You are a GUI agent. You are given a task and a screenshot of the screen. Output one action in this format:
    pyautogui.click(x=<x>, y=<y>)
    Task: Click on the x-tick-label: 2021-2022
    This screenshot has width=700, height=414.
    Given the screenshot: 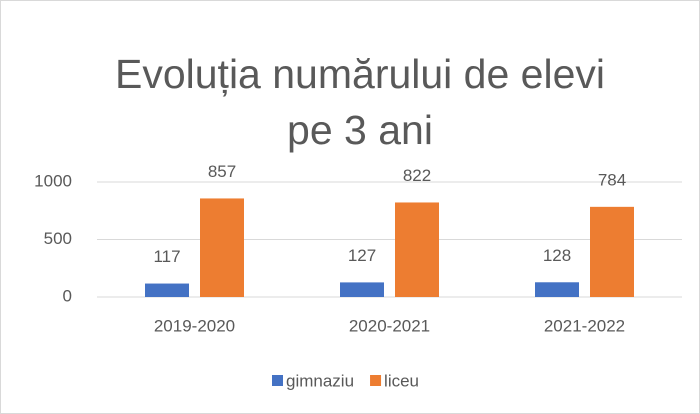 What is the action you would take?
    pyautogui.click(x=584, y=325)
    